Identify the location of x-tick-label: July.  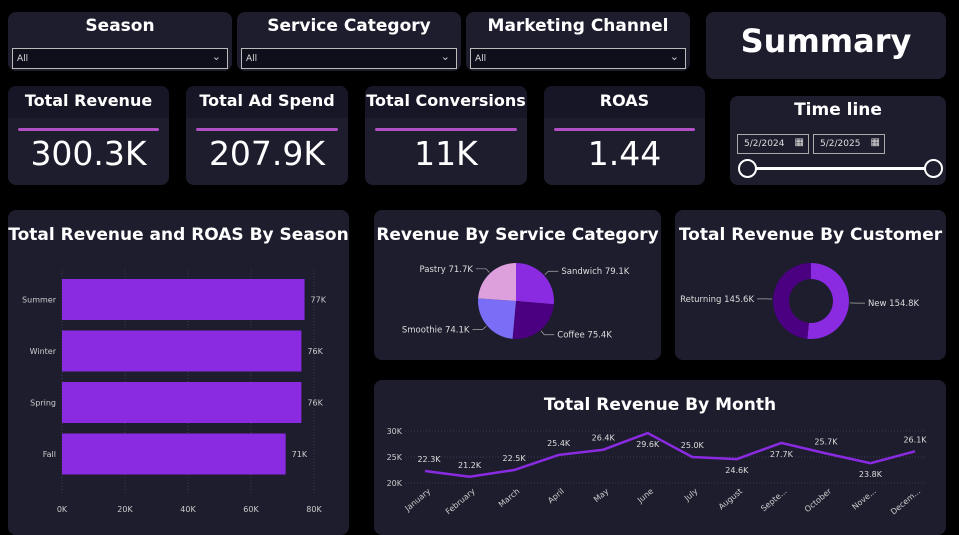
(691, 494).